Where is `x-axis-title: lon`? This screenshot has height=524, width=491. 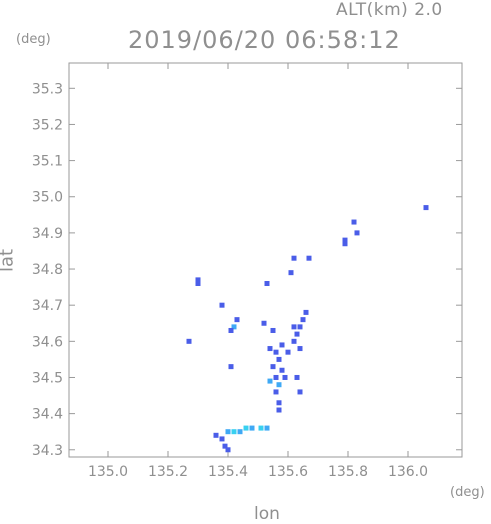
x-axis-title: lon is located at coordinates (267, 514).